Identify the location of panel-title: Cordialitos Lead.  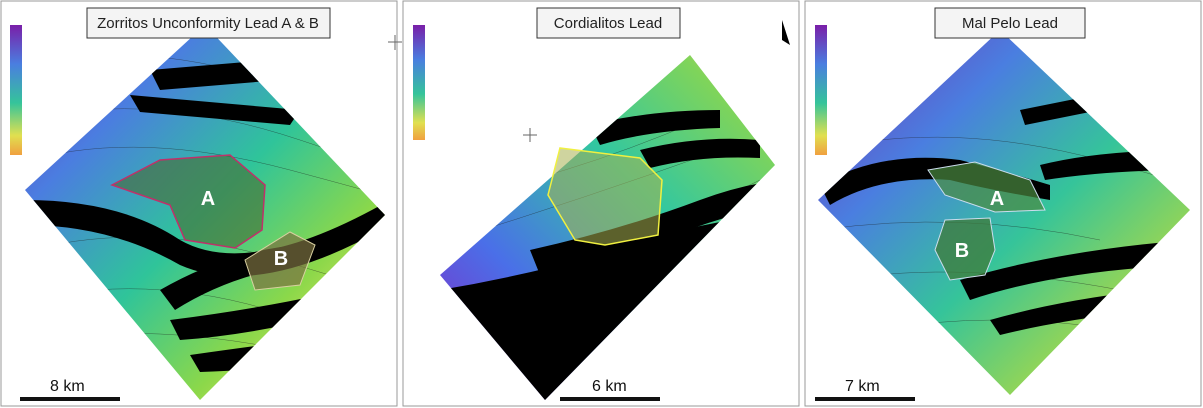
(608, 23).